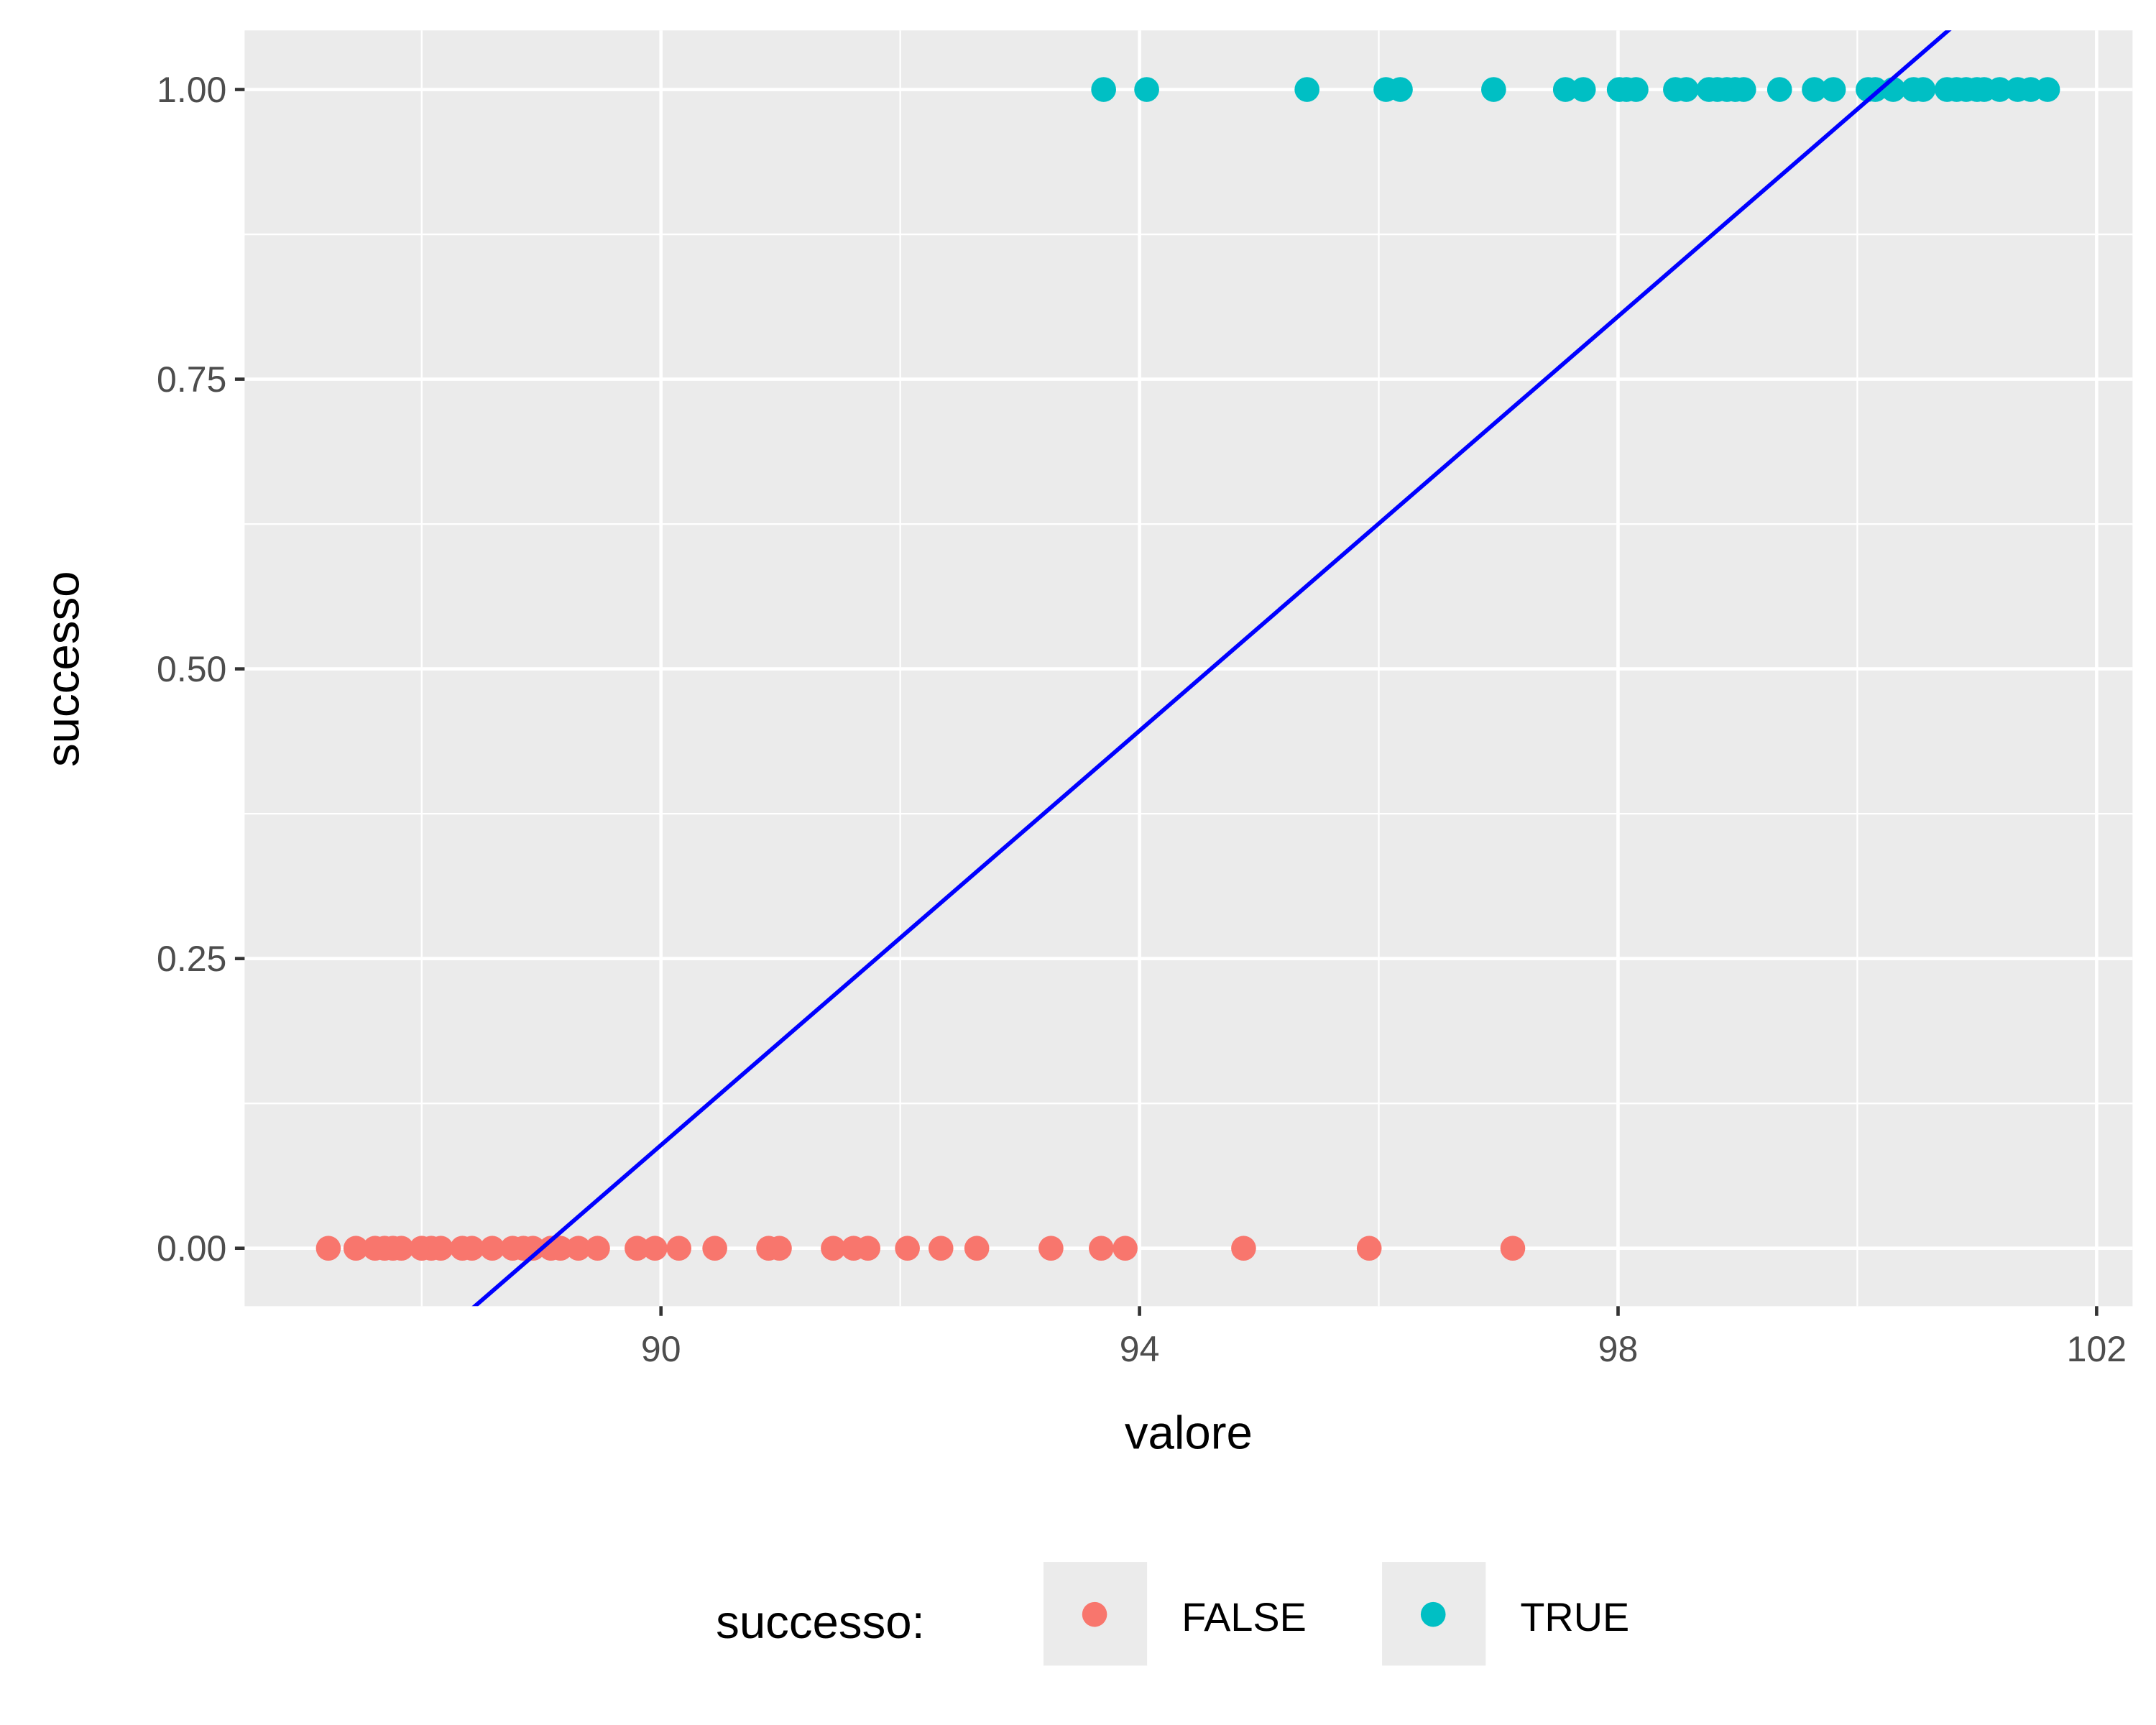 The width and height of the screenshot is (2156, 1725). What do you see at coordinates (191, 669) in the screenshot?
I see `y-tick-label: 0.50` at bounding box center [191, 669].